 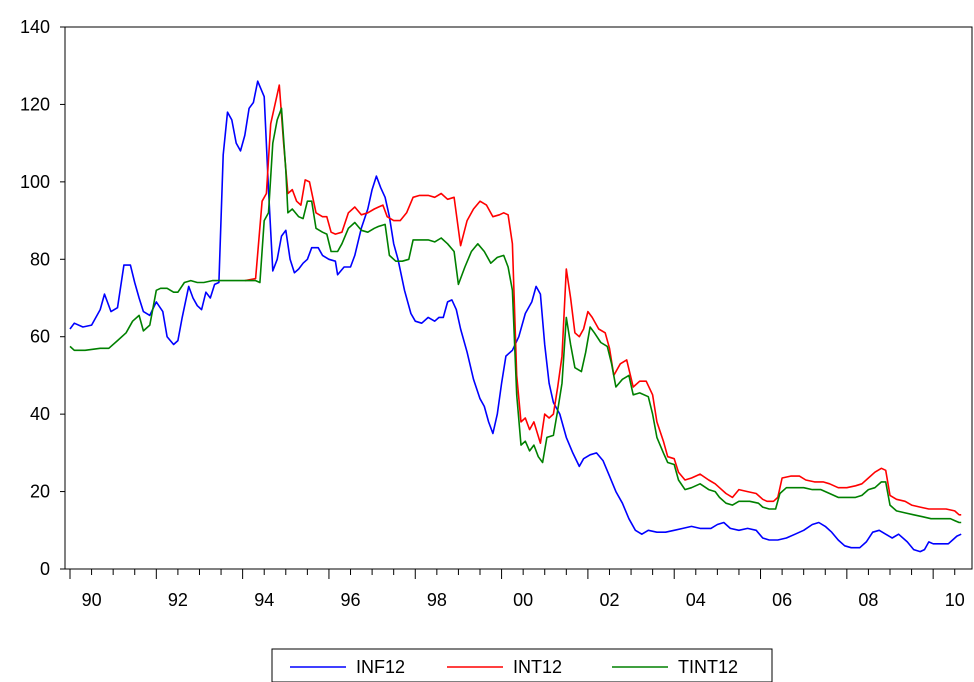 I want to click on x-tick-label: 98, so click(x=437, y=600).